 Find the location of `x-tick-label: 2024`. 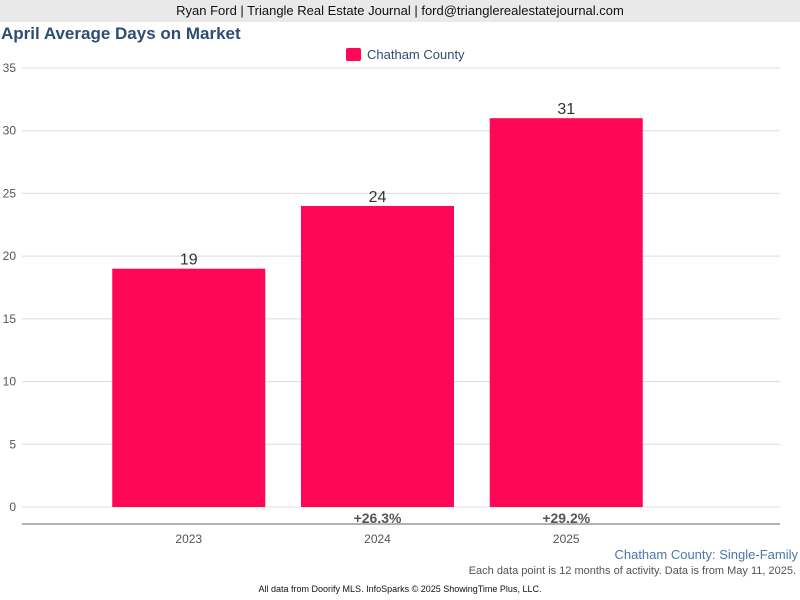

x-tick-label: 2024 is located at coordinates (377, 539).